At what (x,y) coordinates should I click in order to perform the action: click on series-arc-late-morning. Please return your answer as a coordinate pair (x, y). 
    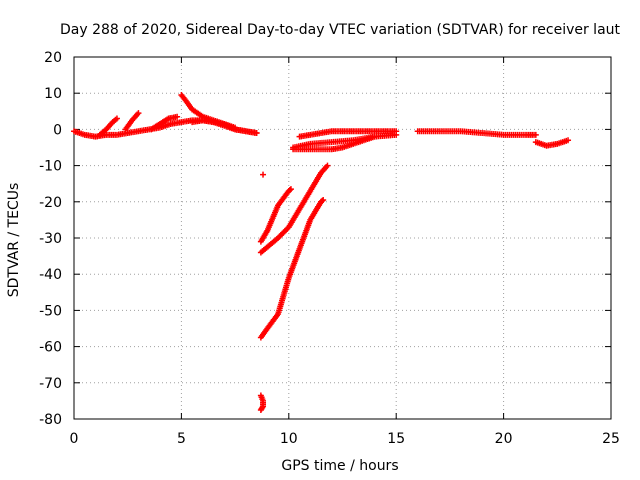
    Looking at the image, I should click on (224, 127).